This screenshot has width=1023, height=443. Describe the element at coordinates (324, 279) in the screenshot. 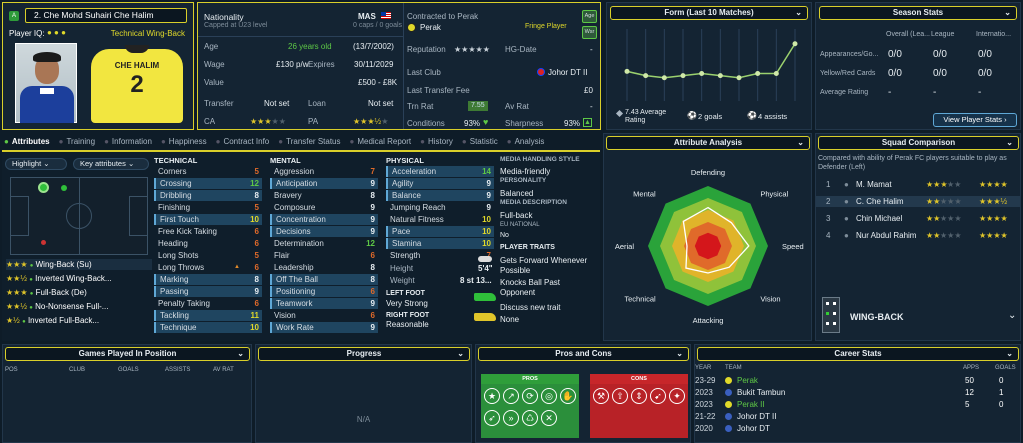

I see `attribute-row: Off The Ball 8` at that location.